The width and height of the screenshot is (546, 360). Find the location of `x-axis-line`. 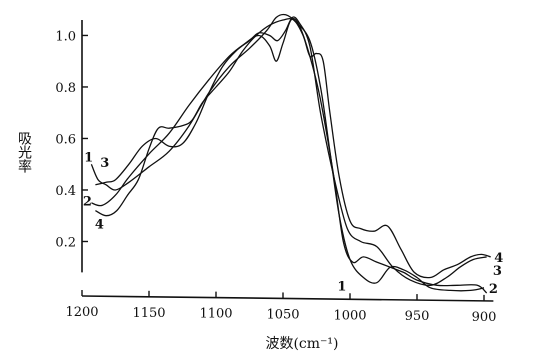

x-axis-line is located at coordinates (287, 298).